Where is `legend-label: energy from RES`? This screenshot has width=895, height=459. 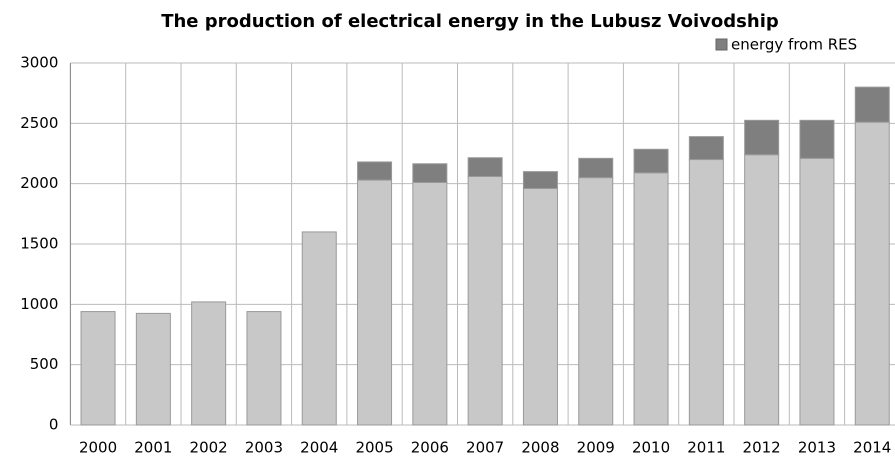 legend-label: energy from RES is located at coordinates (794, 45).